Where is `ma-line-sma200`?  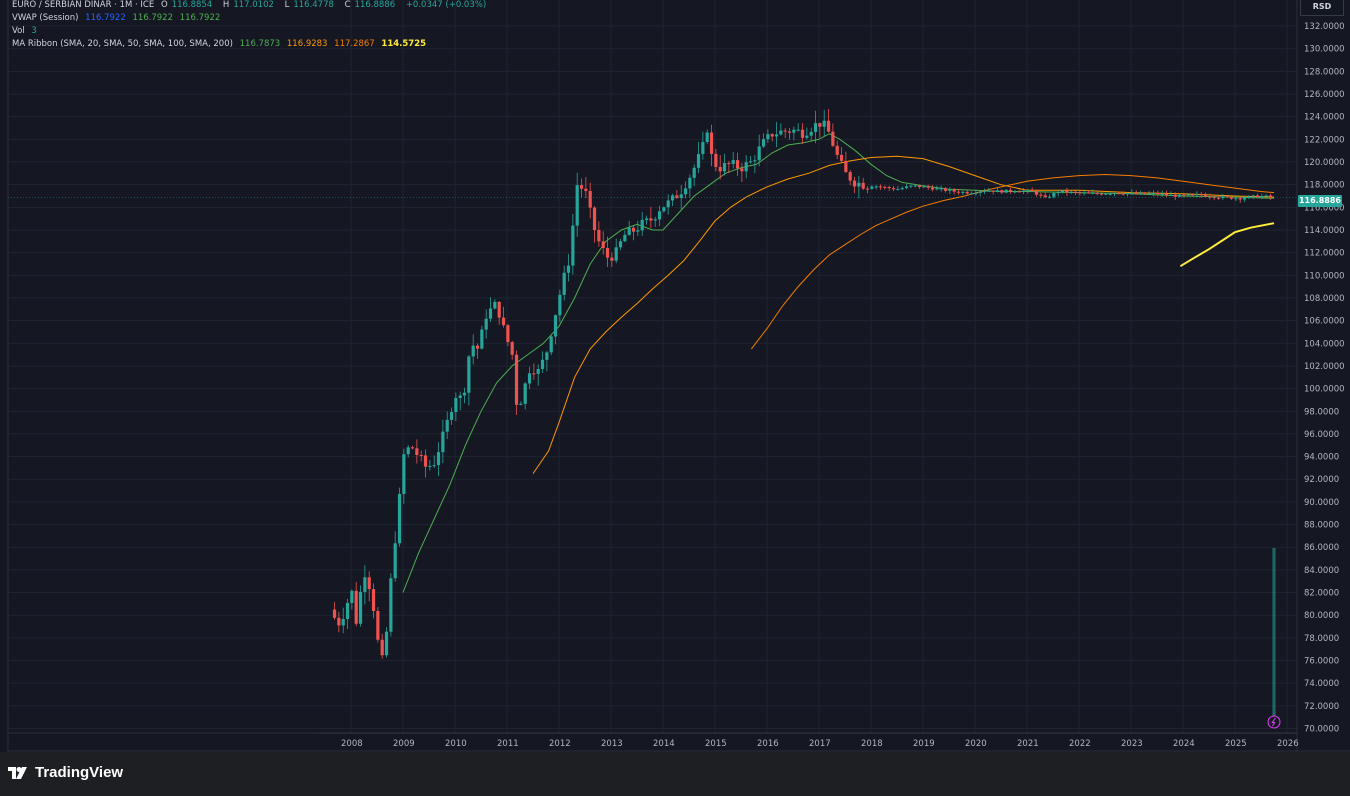 ma-line-sma200 is located at coordinates (1227, 245).